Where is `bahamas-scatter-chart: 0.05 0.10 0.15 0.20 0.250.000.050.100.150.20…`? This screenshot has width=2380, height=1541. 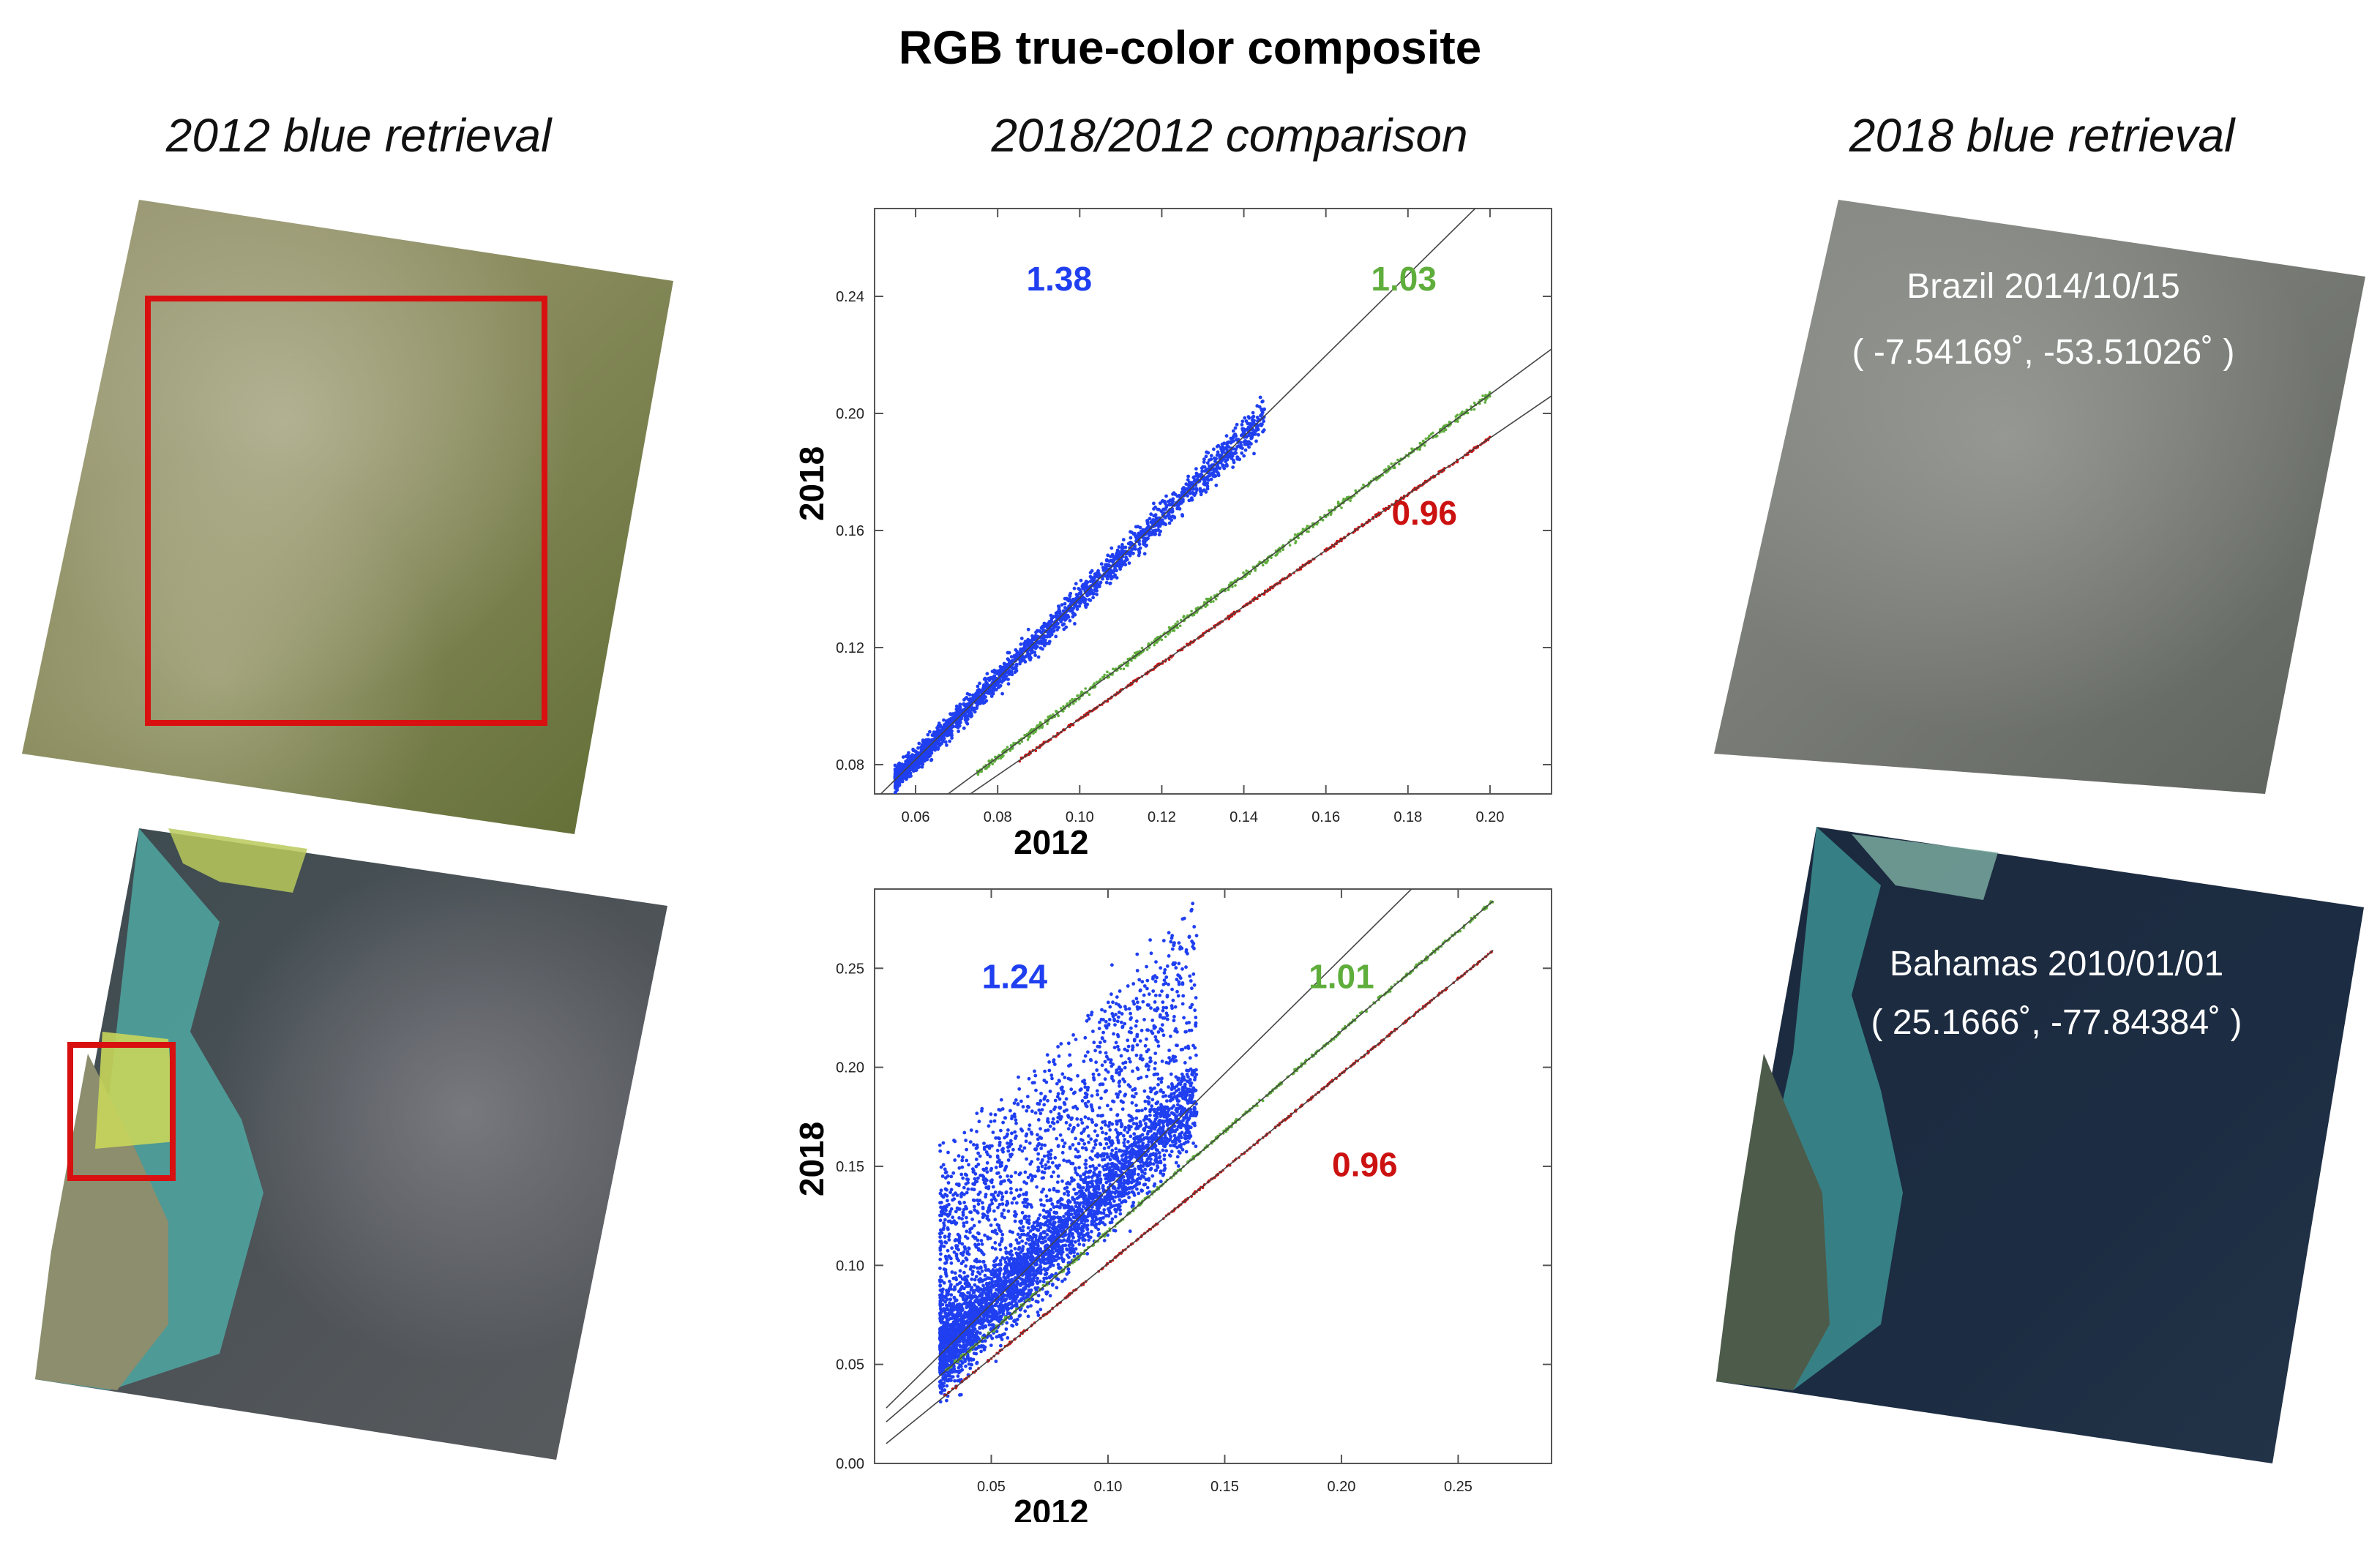 bahamas-scatter-chart: 0.05 0.10 0.15 0.20 0.250.000.050.100.150.20… is located at coordinates (1172, 1205).